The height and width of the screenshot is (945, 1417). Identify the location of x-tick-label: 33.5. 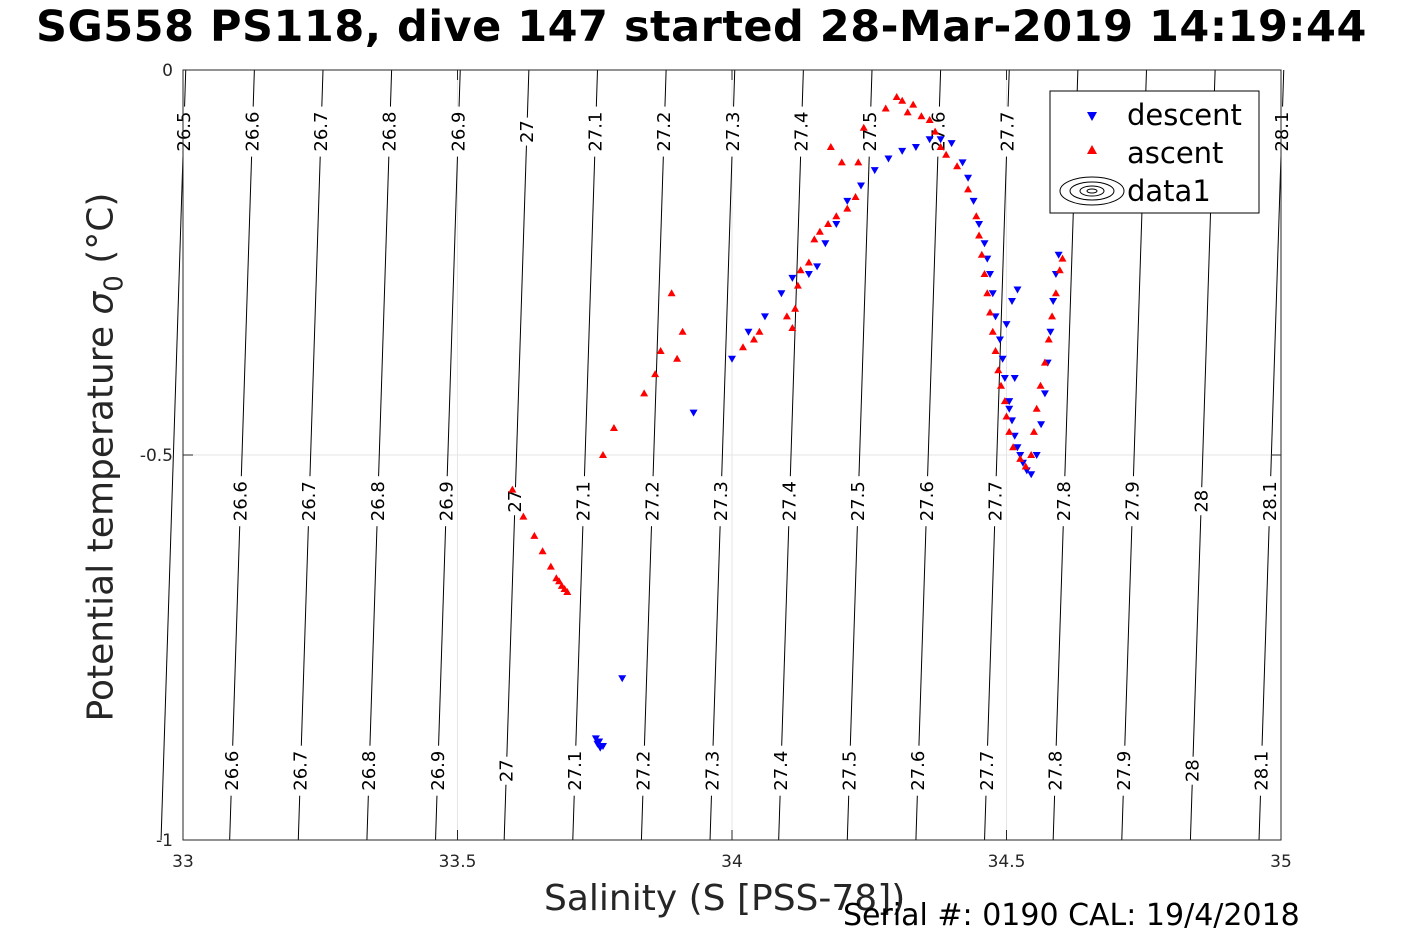
(458, 862).